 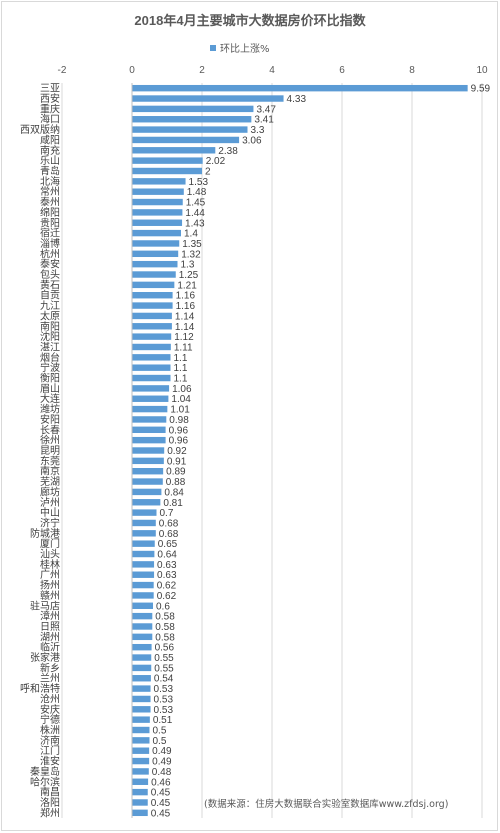 I want to click on x-tick-label: 10, so click(x=482, y=70).